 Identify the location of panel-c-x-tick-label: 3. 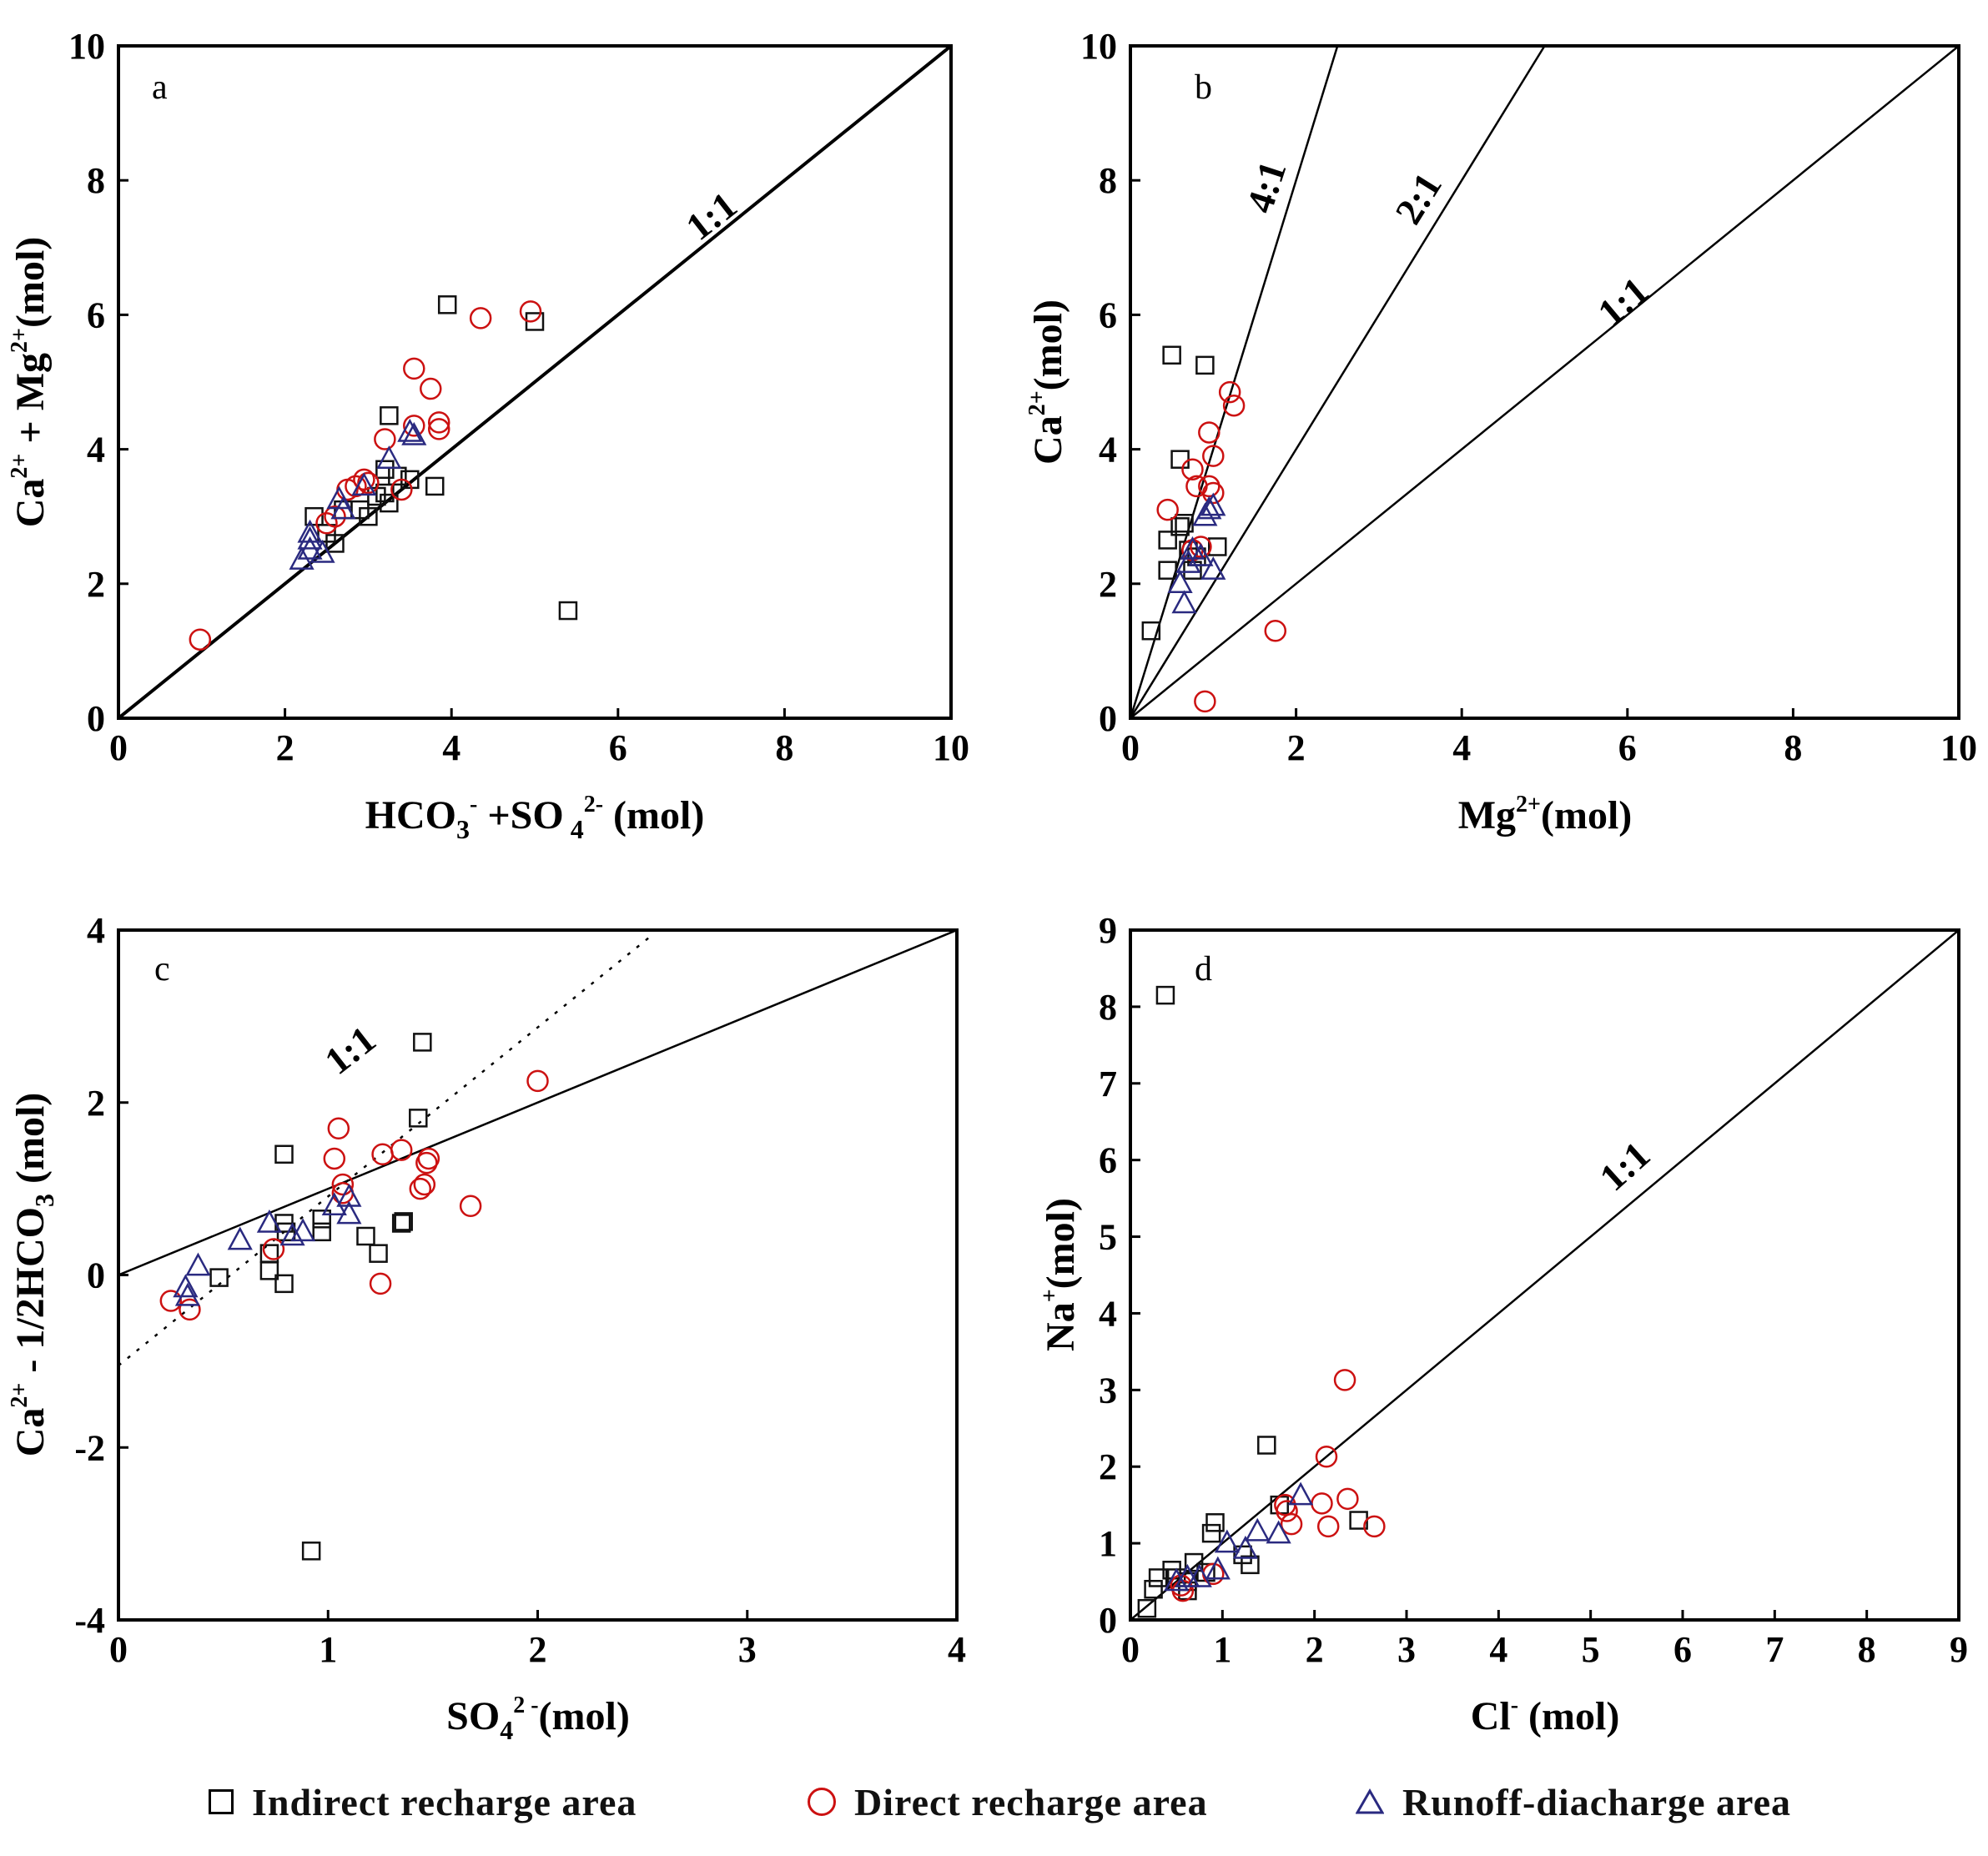
(747, 1649).